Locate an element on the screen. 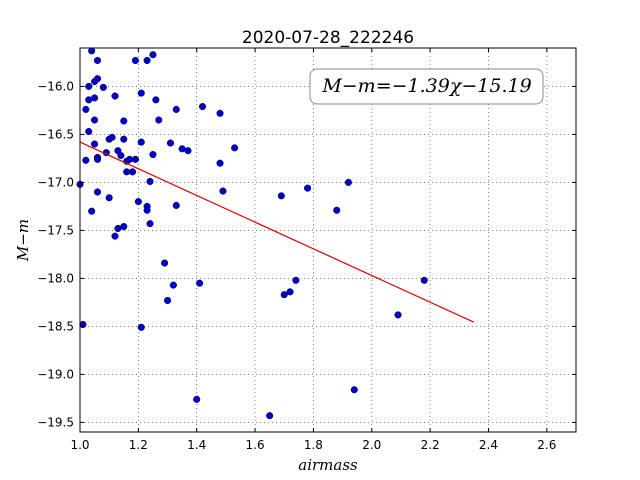  x-tick-label: 1.8 is located at coordinates (313, 445).